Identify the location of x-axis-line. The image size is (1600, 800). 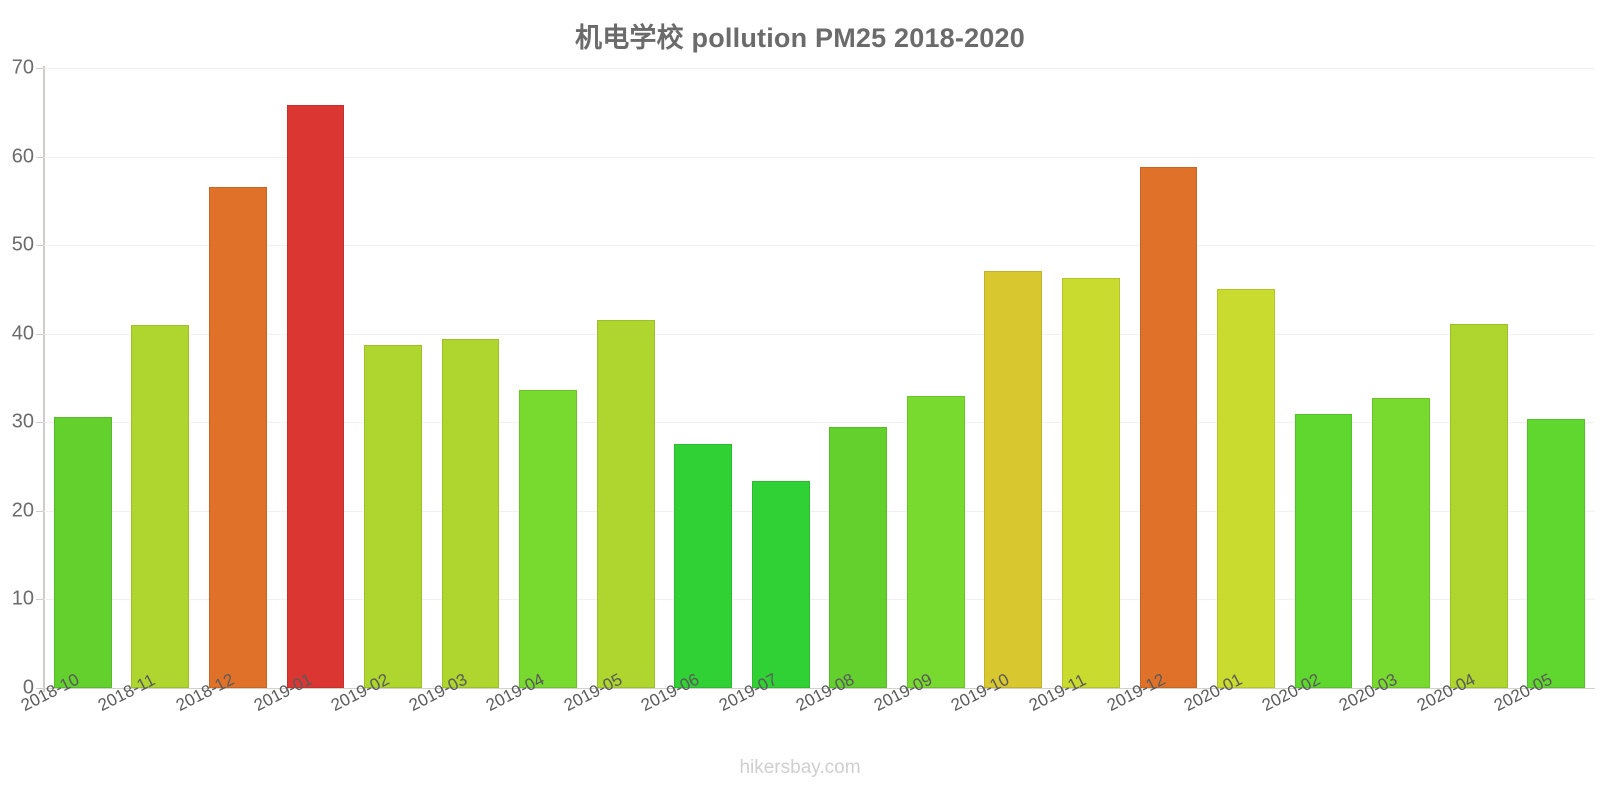
(819, 688).